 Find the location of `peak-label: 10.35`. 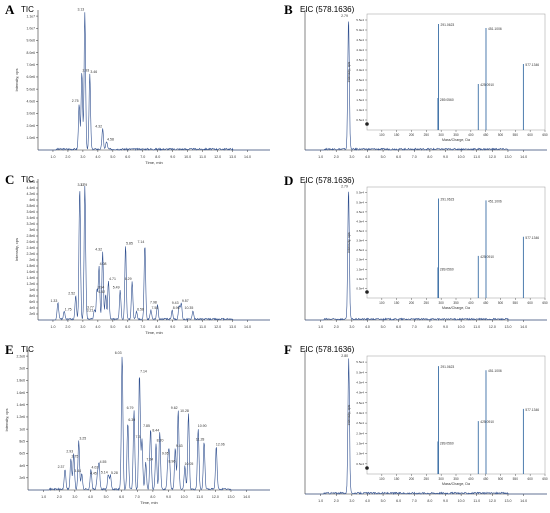

peak-label: 10.35 is located at coordinates (189, 308).